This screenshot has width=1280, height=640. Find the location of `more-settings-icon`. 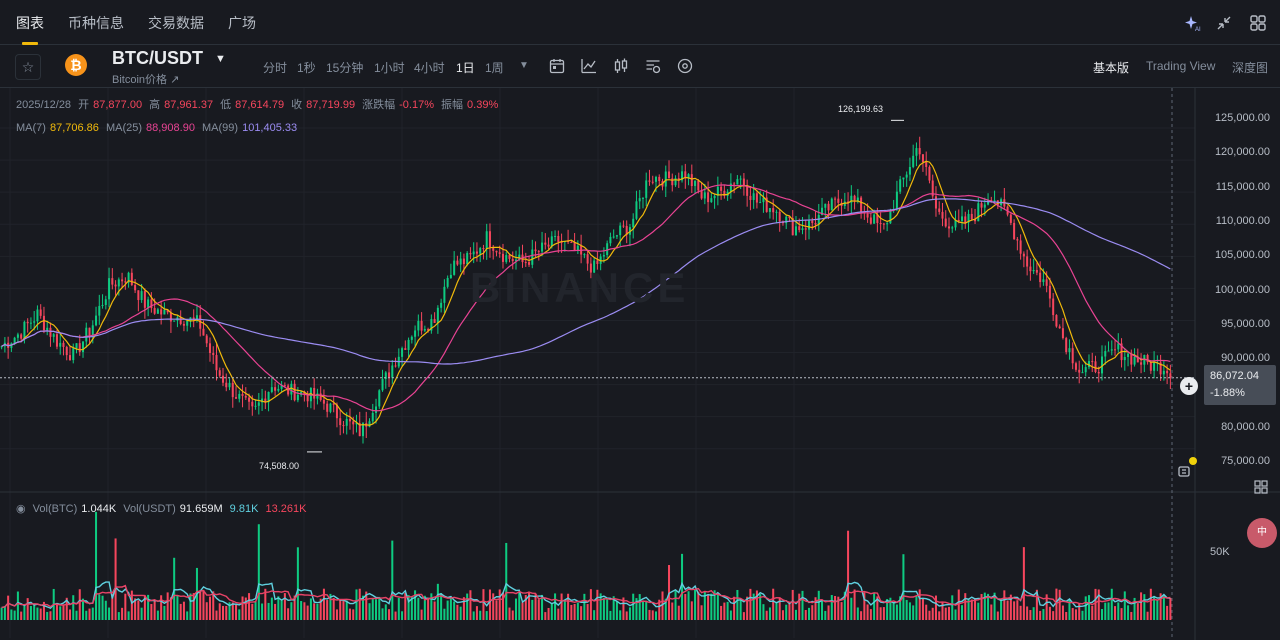

more-settings-icon is located at coordinates (685, 66).